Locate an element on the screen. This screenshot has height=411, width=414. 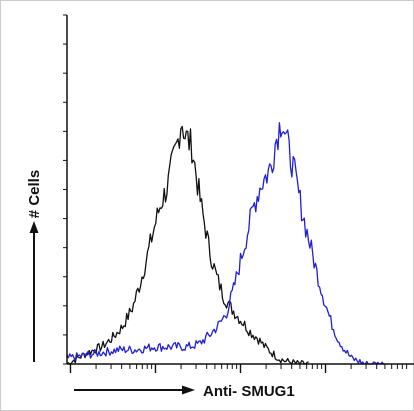
x-arrow-head is located at coordinates (188, 390).